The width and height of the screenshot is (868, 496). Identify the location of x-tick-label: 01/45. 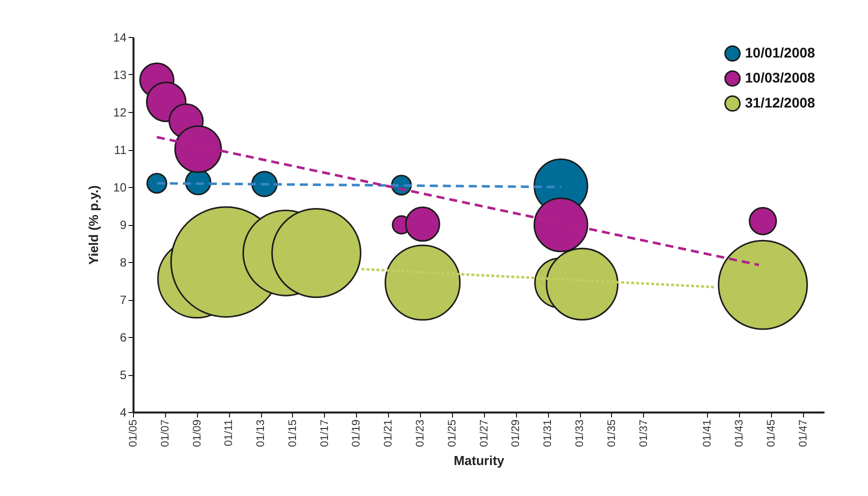
(771, 434).